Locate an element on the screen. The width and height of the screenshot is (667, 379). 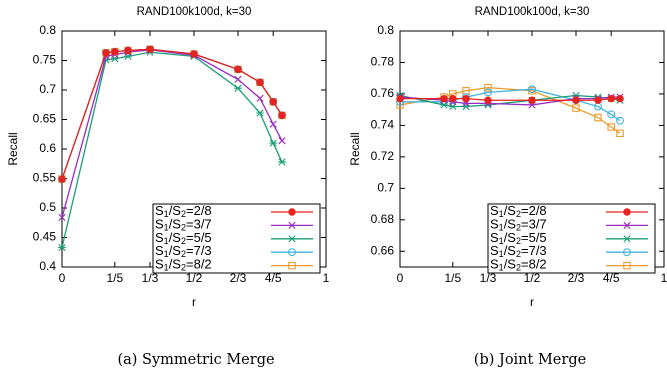
y-tick-label: 0.75 is located at coordinates (45, 60).